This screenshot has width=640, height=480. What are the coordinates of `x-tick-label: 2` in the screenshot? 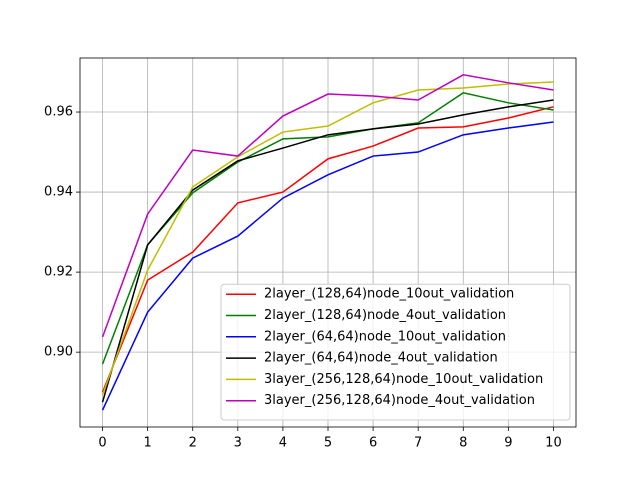 It's located at (193, 443).